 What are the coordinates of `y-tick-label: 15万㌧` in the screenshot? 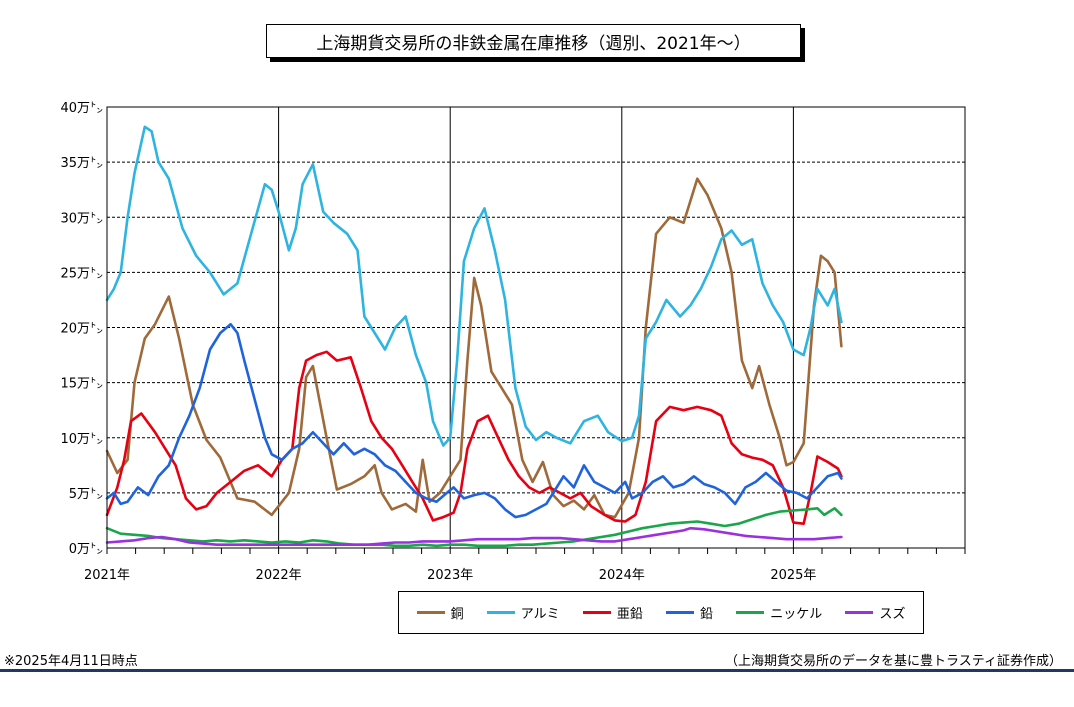 It's located at (81, 384).